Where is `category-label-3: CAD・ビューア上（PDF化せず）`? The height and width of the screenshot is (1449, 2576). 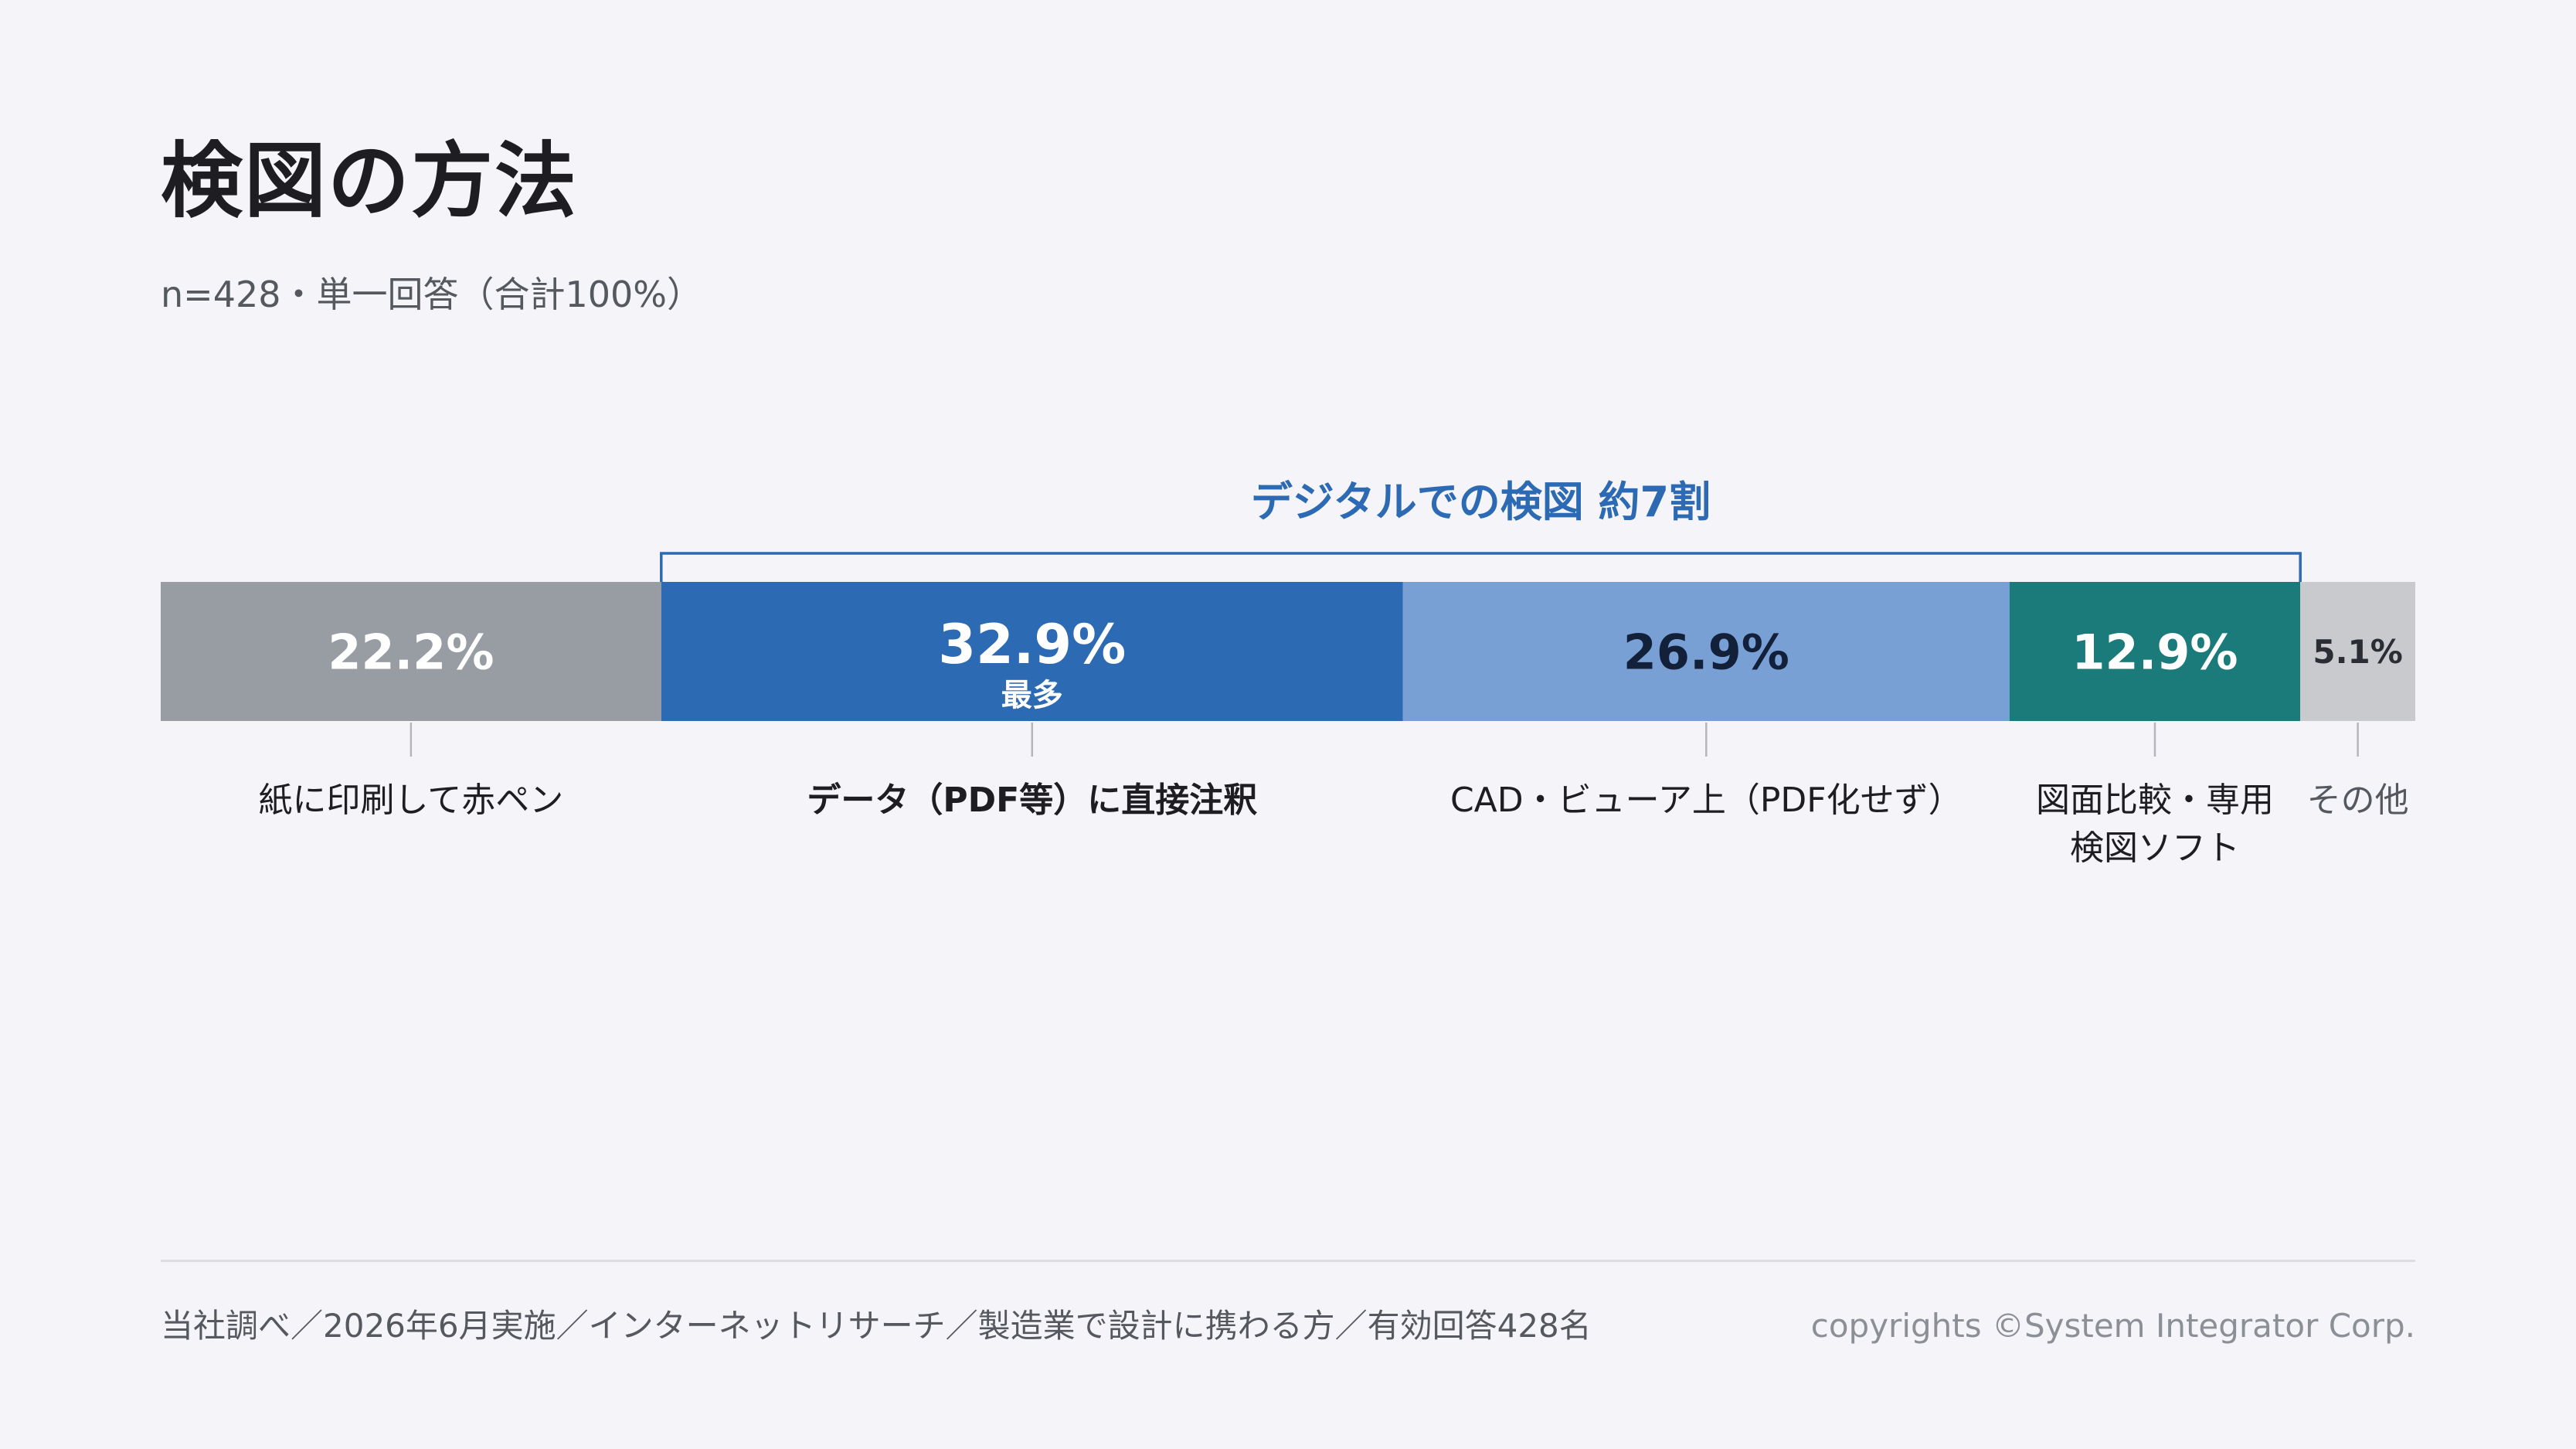 category-label-3: CAD・ビューア上（PDF化せず） is located at coordinates (1706, 800).